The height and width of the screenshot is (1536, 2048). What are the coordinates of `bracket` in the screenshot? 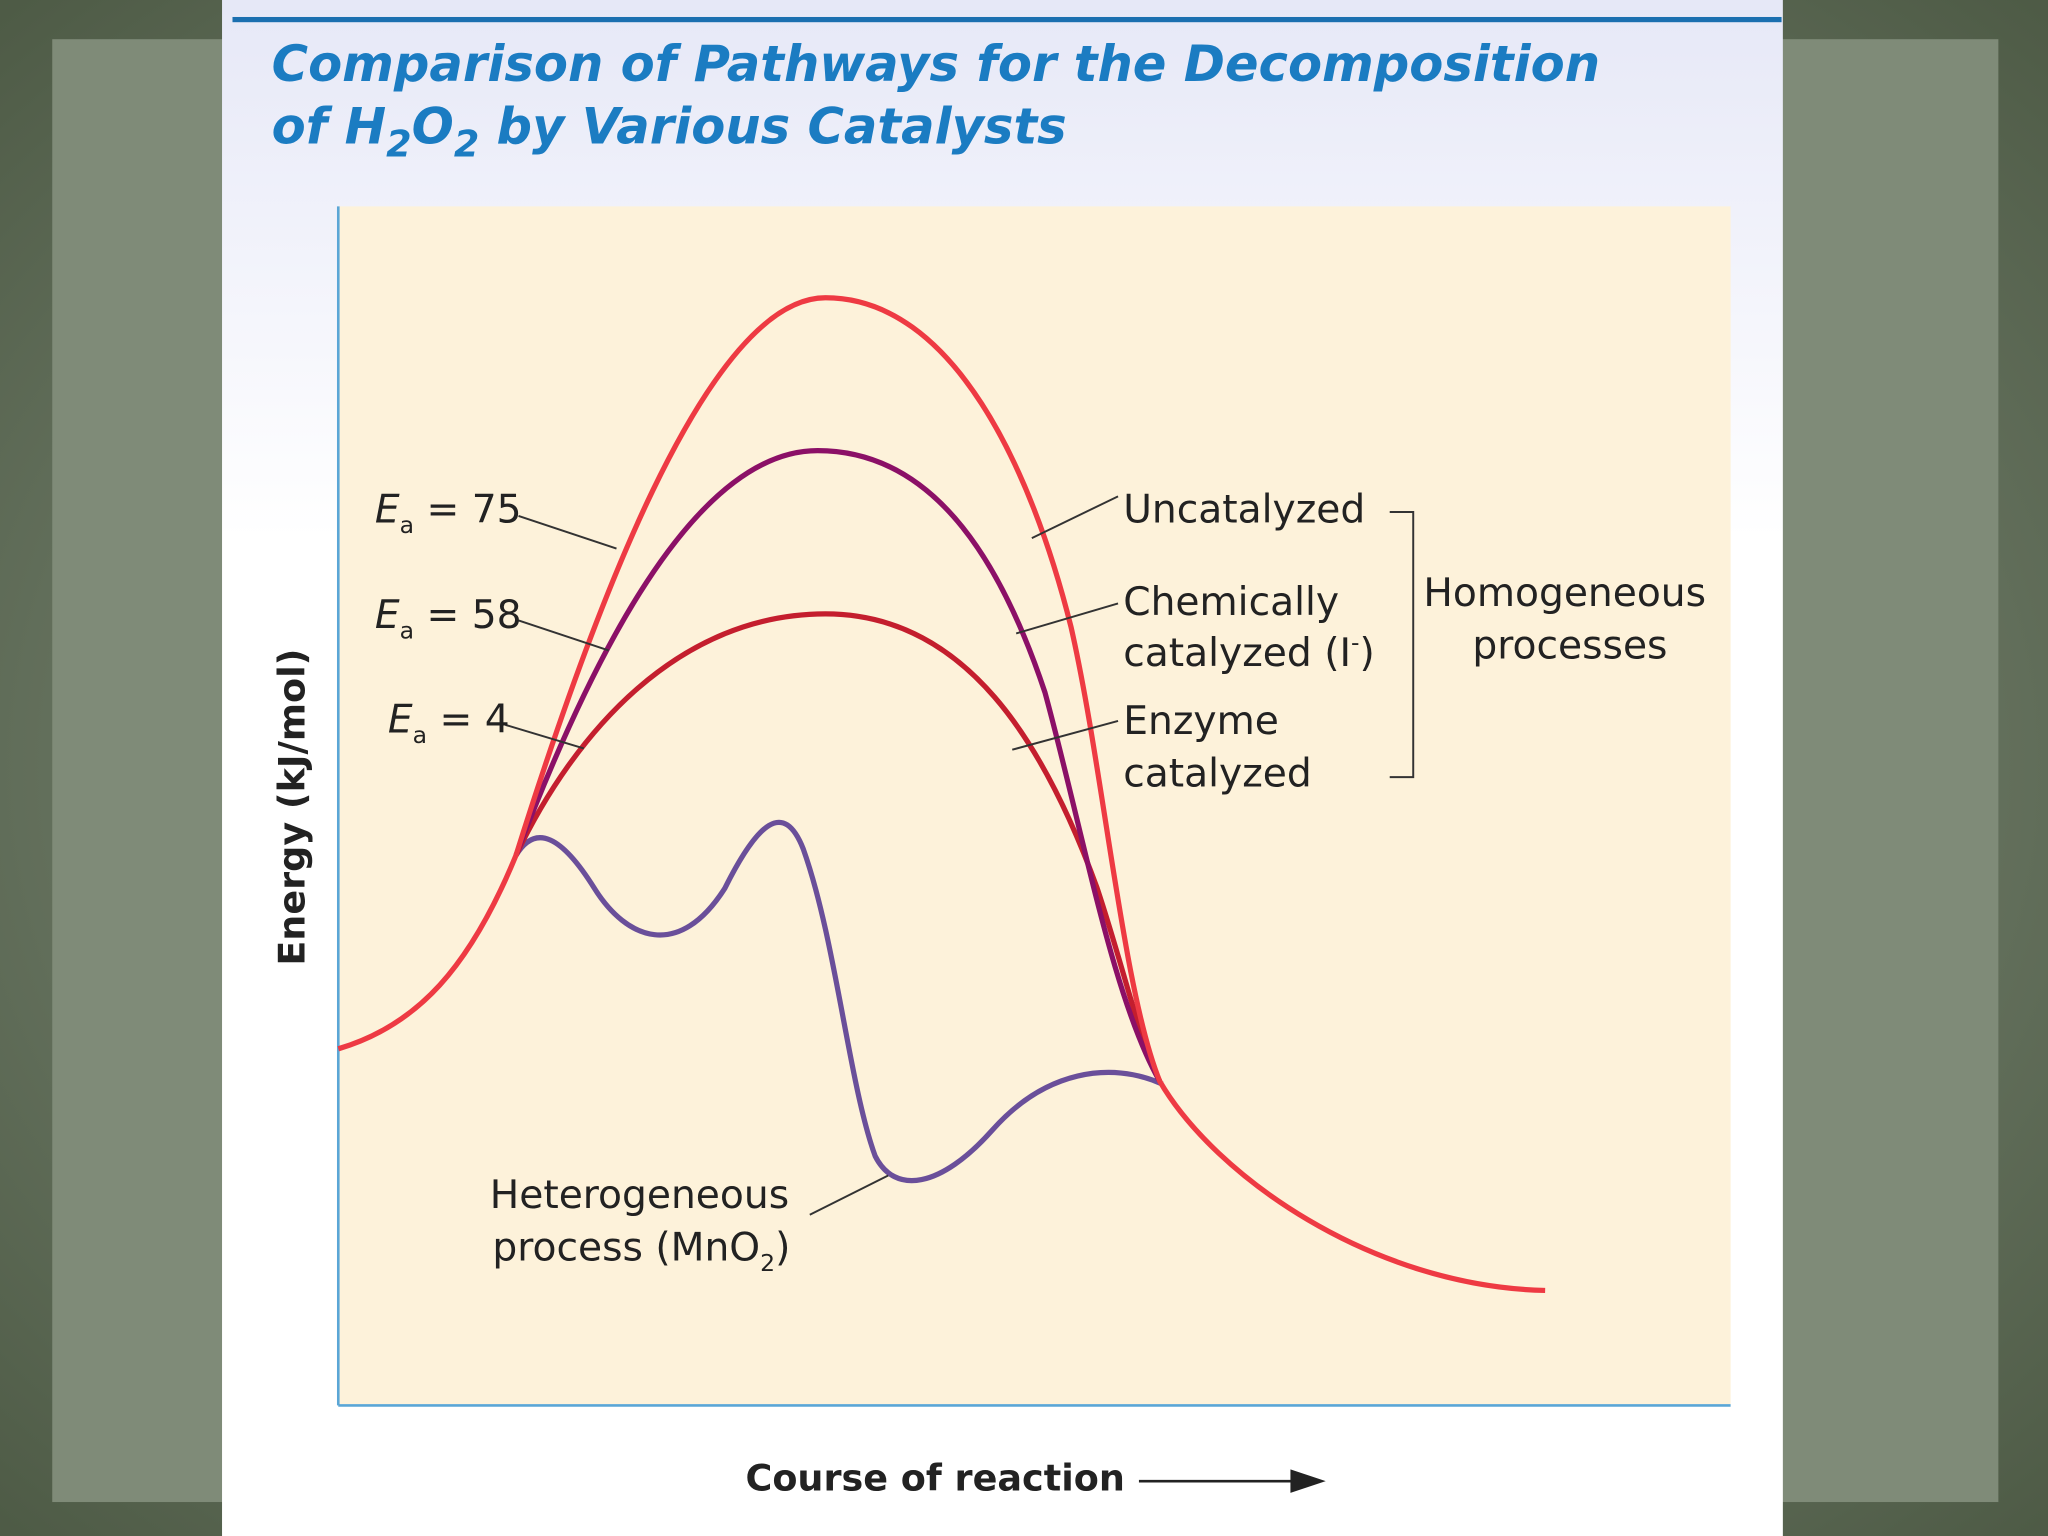 It's located at (1402, 645).